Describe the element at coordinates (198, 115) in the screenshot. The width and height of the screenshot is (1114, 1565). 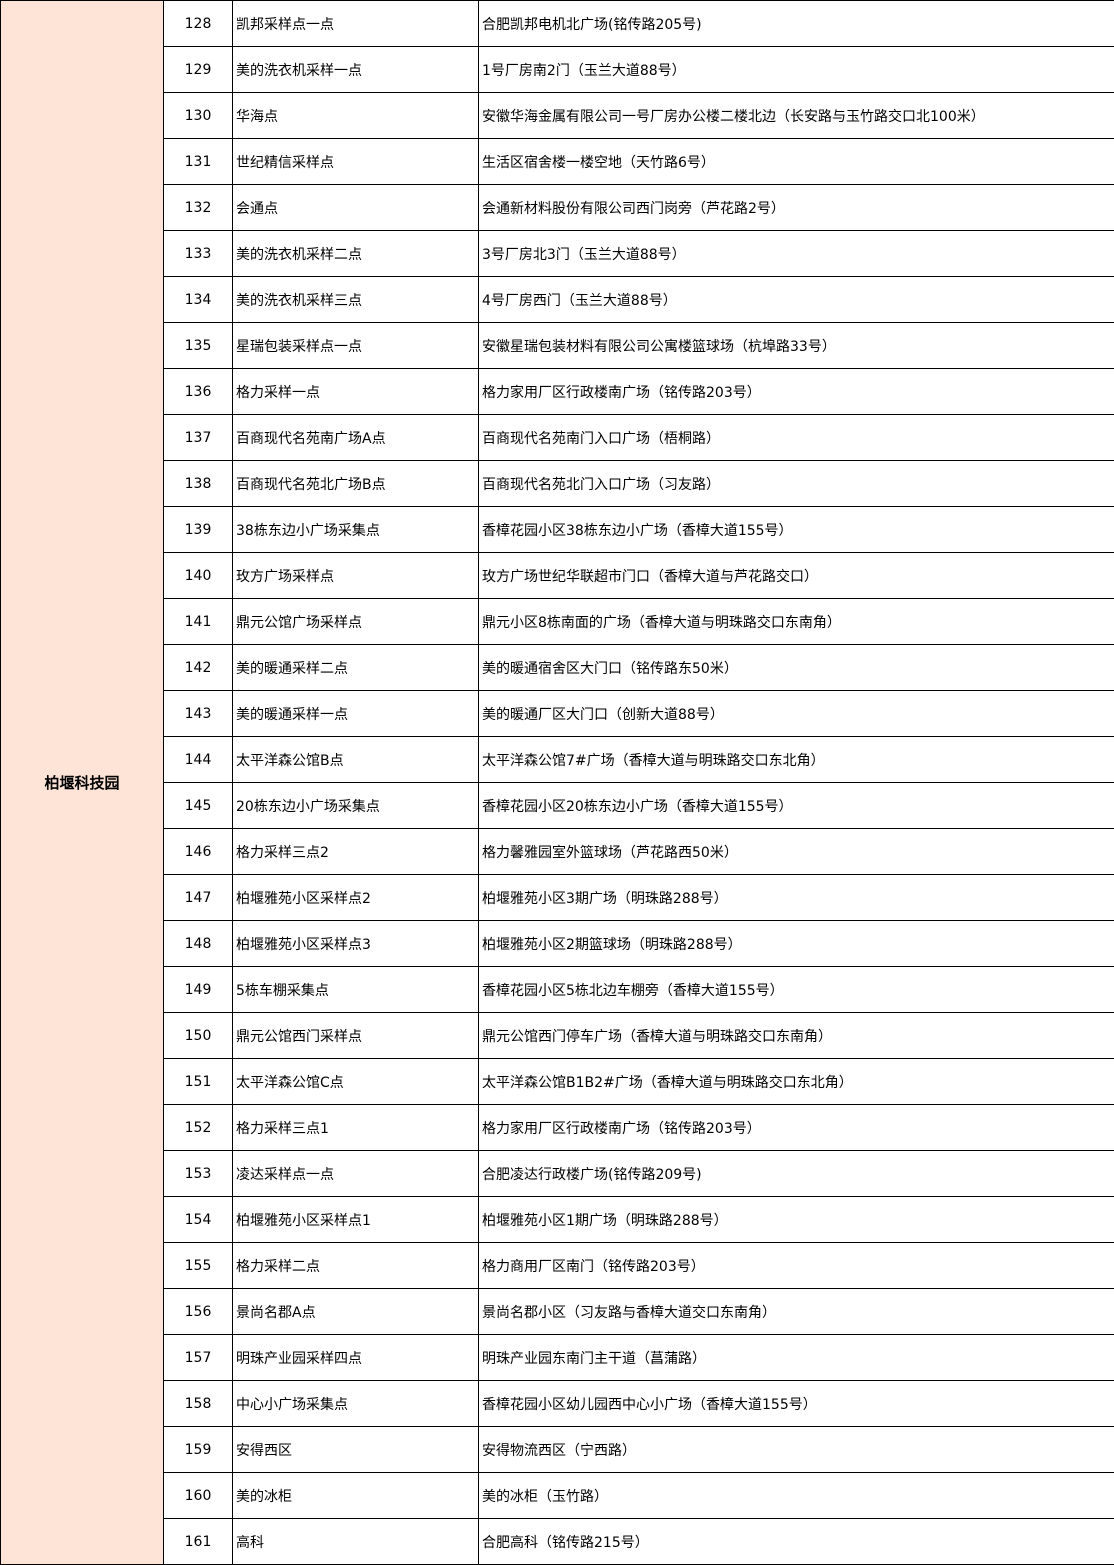
I see `number-cell: 130` at that location.